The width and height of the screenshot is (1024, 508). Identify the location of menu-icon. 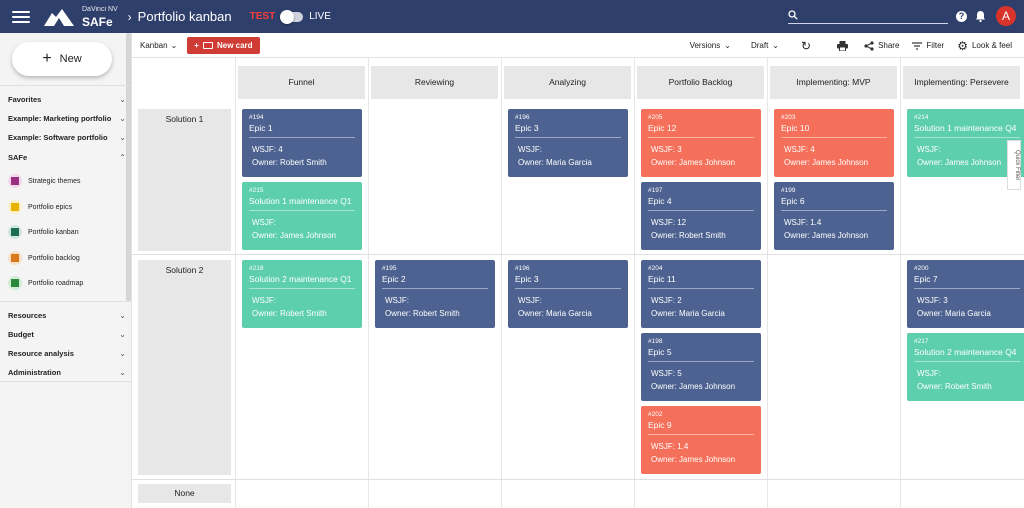
(21, 16).